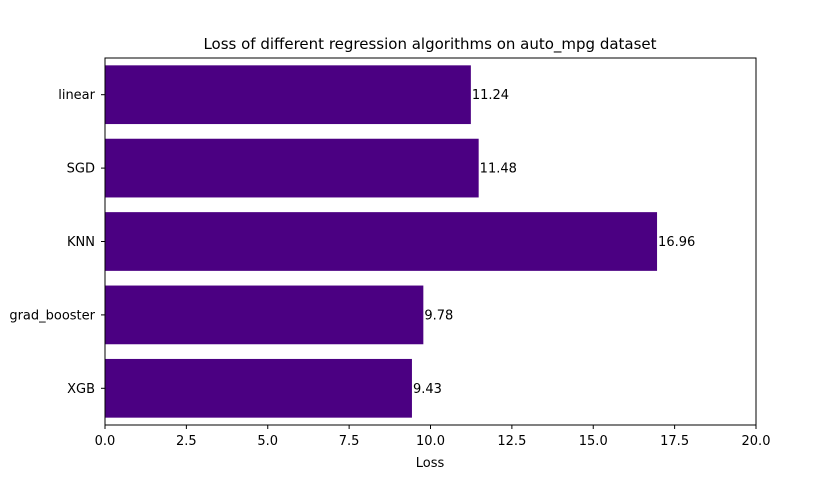 This screenshot has width=840, height=480. I want to click on x-tick-label-4: 10.0, so click(430, 441).